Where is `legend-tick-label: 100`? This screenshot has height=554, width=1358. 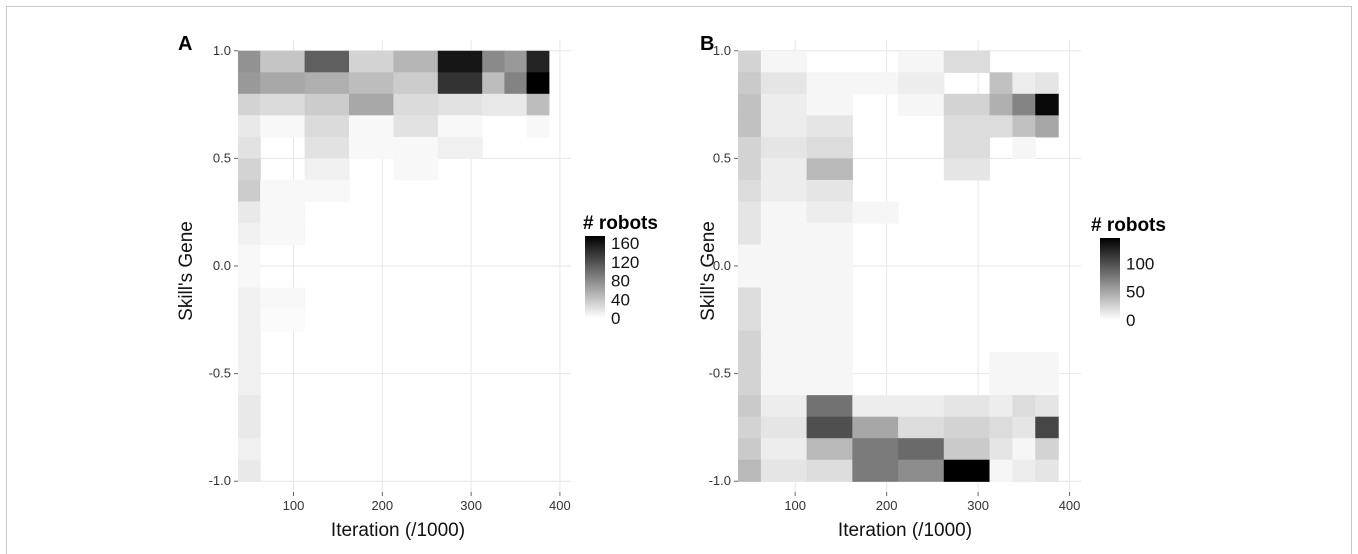
legend-tick-label: 100 is located at coordinates (1140, 263).